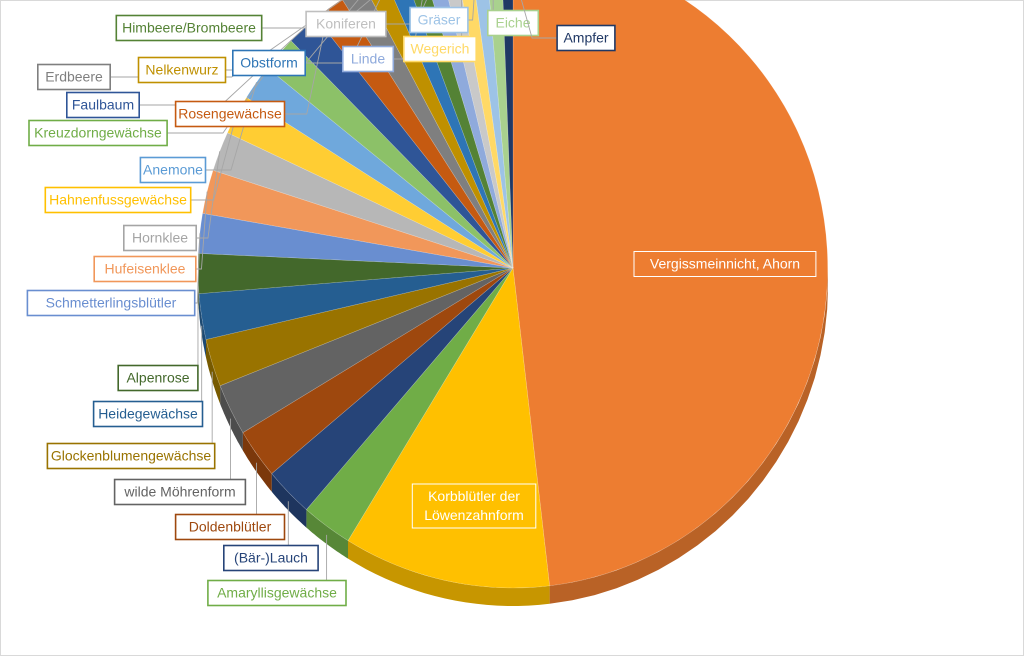 The width and height of the screenshot is (1024, 656). Describe the element at coordinates (512, 23) in the screenshot. I see `data-label-text: Eiche` at that location.